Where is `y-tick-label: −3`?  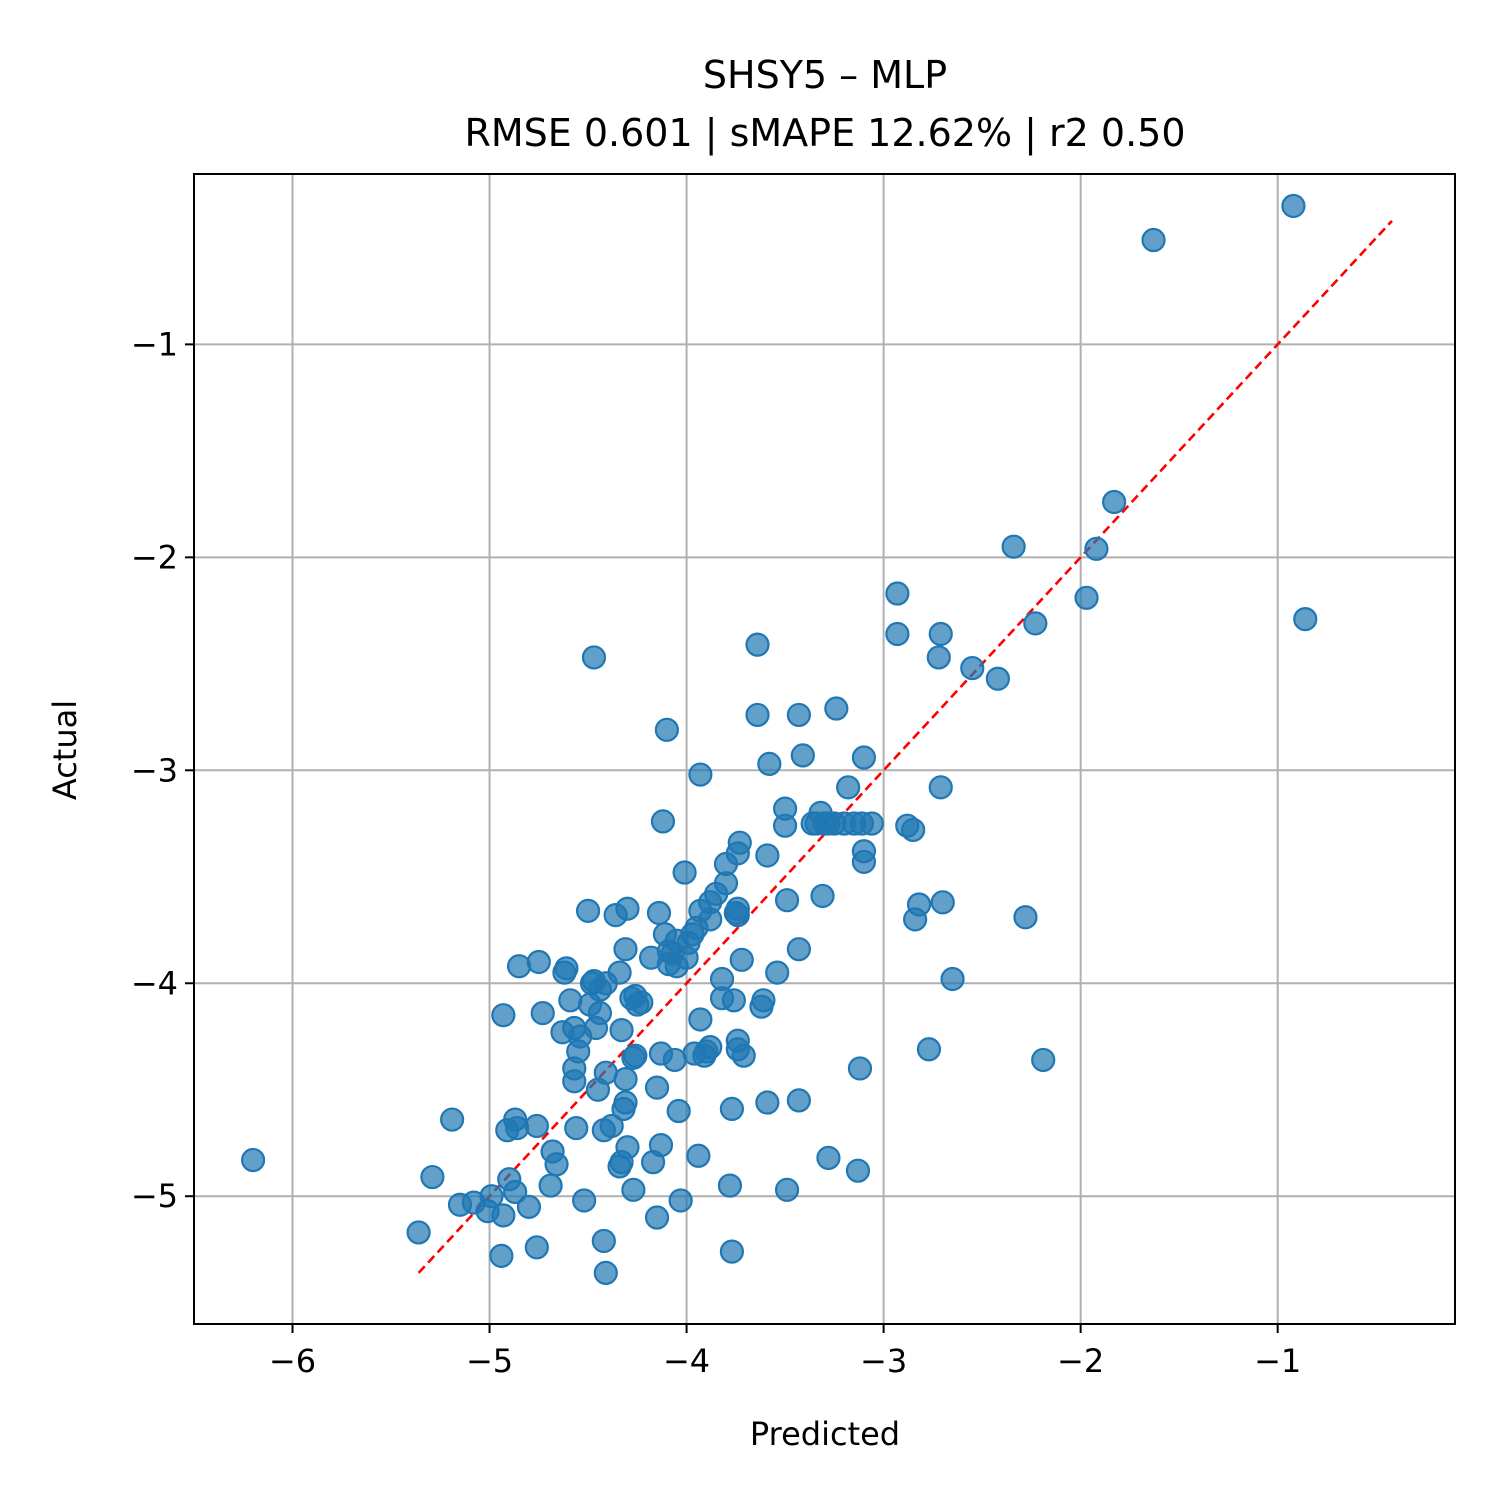 y-tick-label: −3 is located at coordinates (154, 770).